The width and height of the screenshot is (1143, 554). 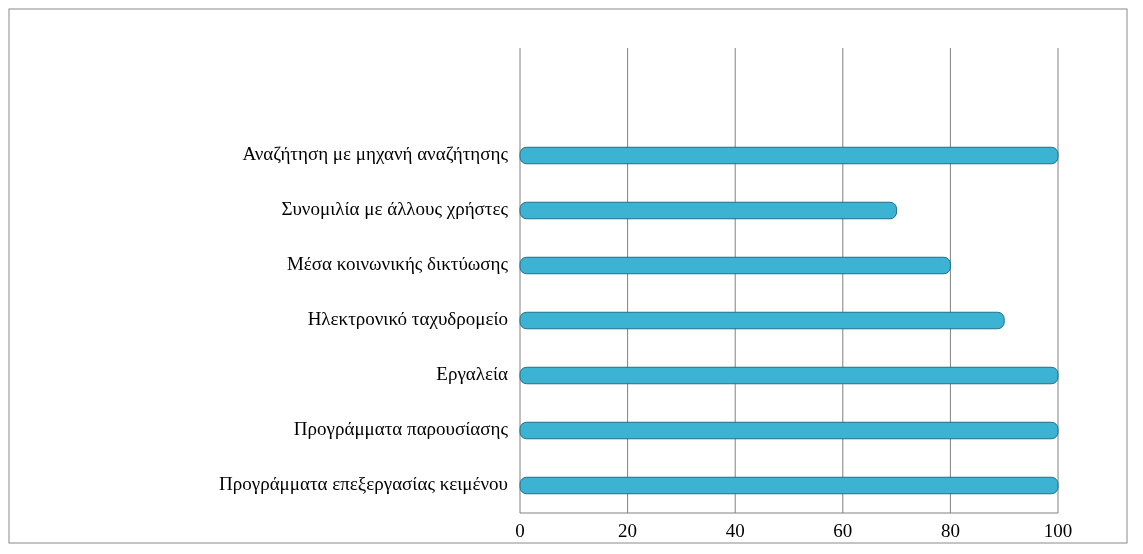 I want to click on x-tick-label: 20, so click(x=628, y=530).